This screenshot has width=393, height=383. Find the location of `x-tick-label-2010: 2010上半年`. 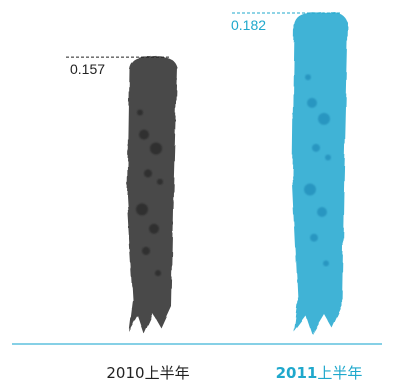

x-tick-label-2010: 2010上半年 is located at coordinates (147, 373).